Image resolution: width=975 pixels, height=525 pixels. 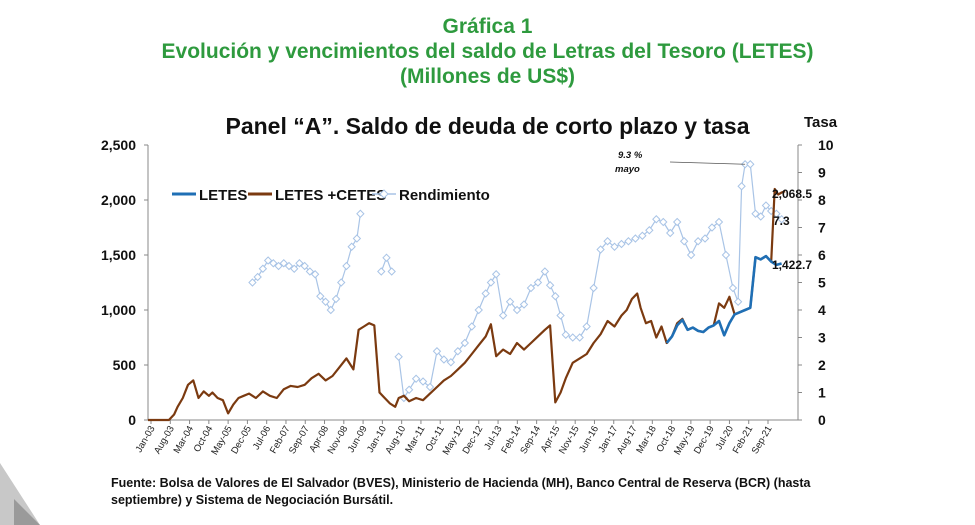 I want to click on letes-line, so click(x=723, y=299).